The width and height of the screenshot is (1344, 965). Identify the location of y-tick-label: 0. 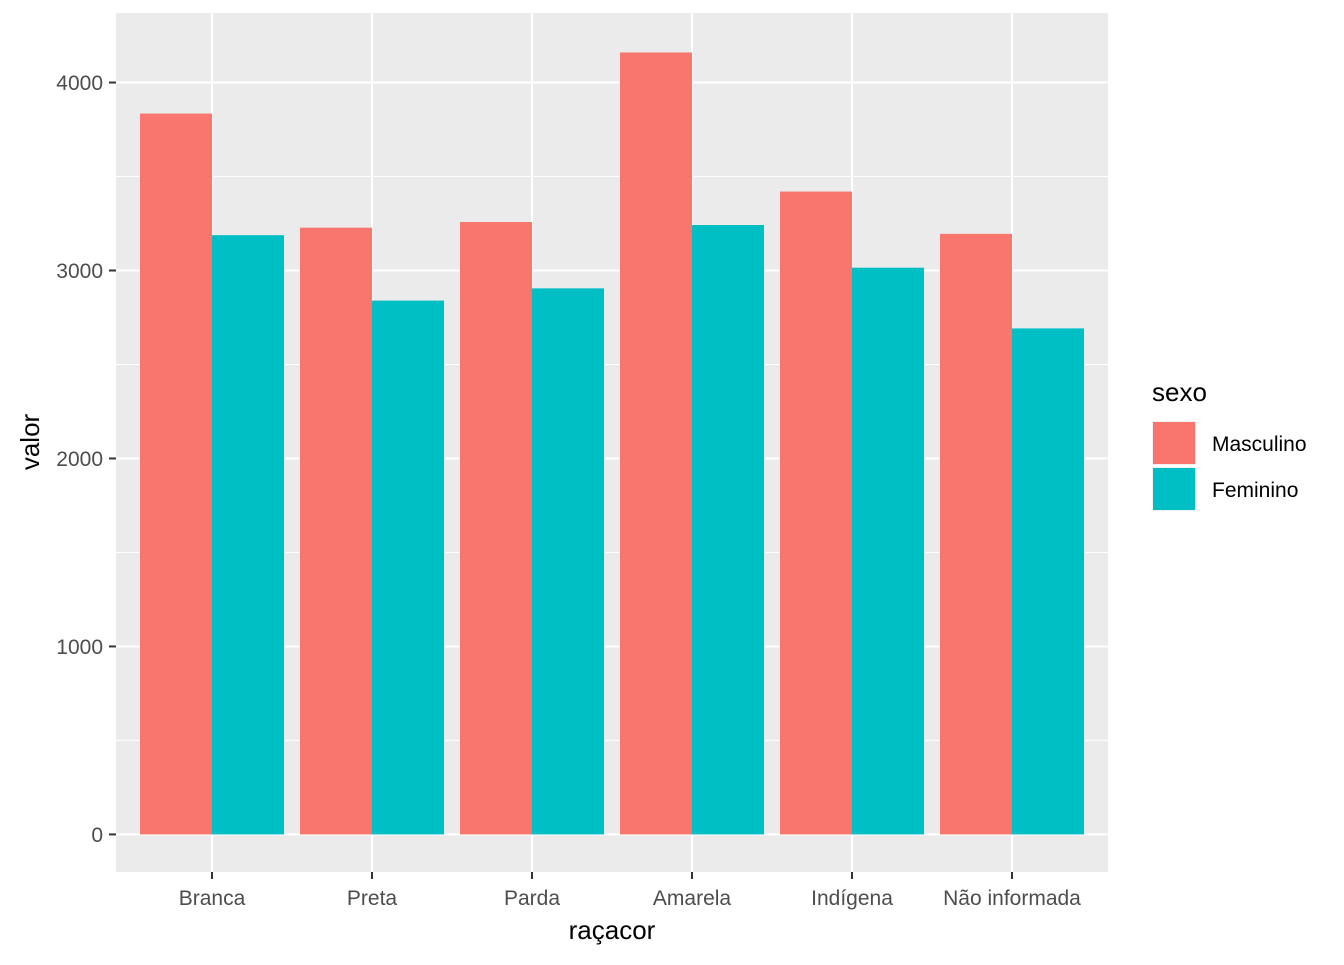
(97, 835).